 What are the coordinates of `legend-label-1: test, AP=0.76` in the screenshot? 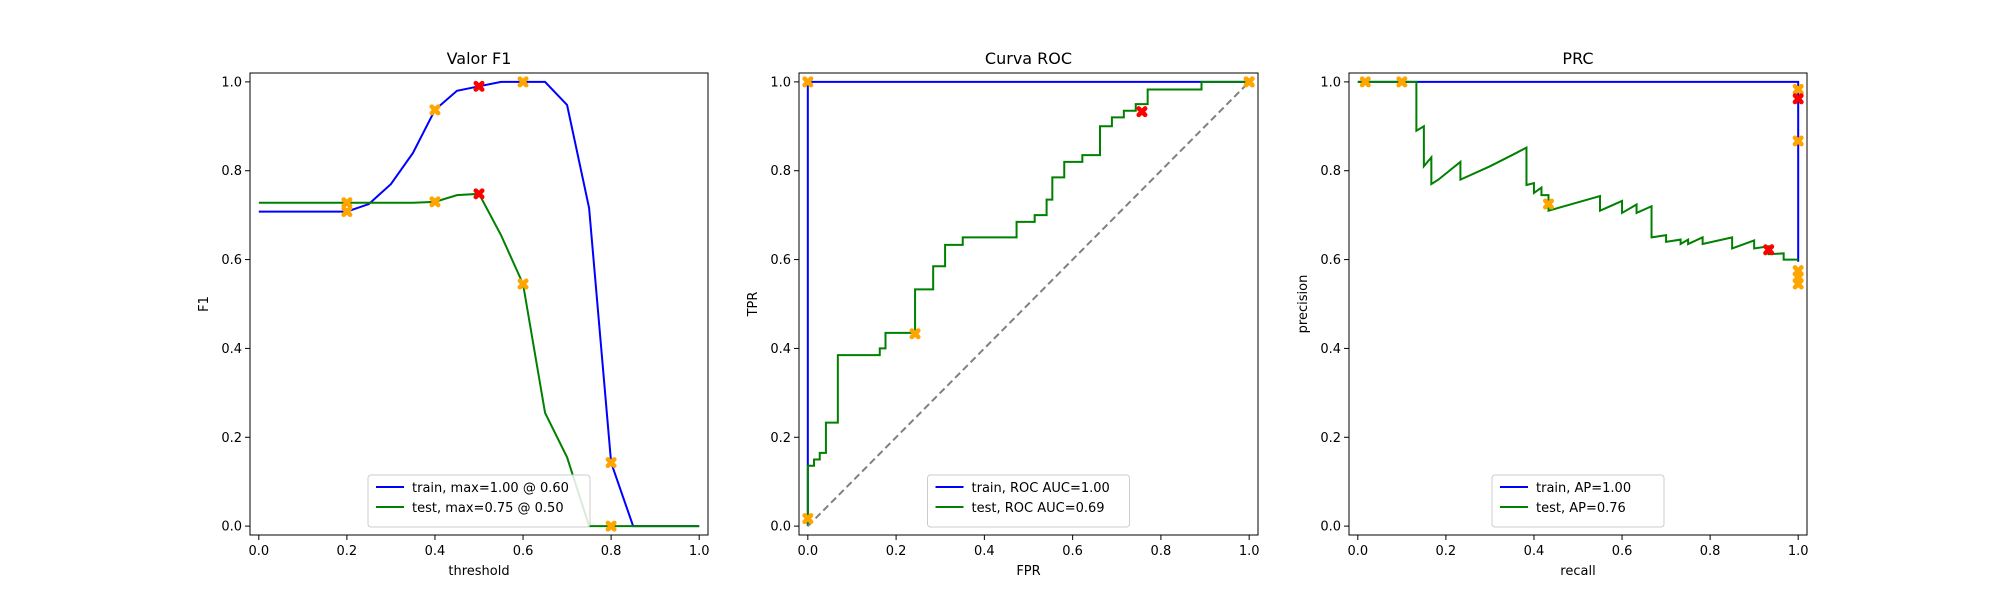 It's located at (1581, 508).